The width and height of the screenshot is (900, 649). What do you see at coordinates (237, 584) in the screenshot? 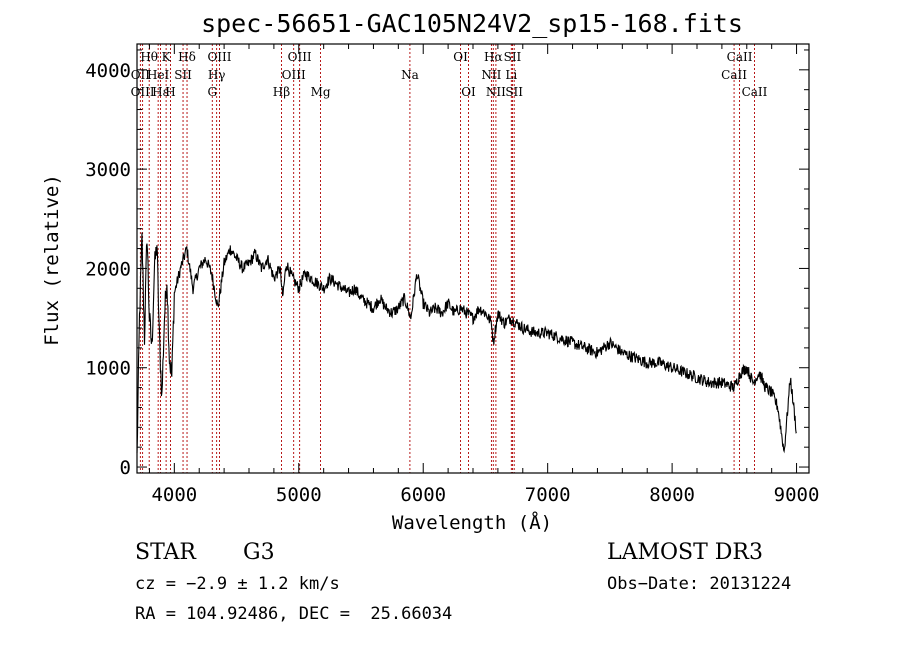
I see `redshift-velocity: cz = −2.9 ± 1.2 km/s` at bounding box center [237, 584].